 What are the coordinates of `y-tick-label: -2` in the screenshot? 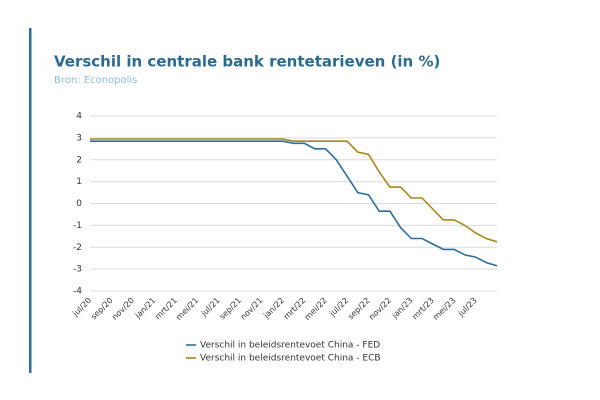 It's located at (77, 248).